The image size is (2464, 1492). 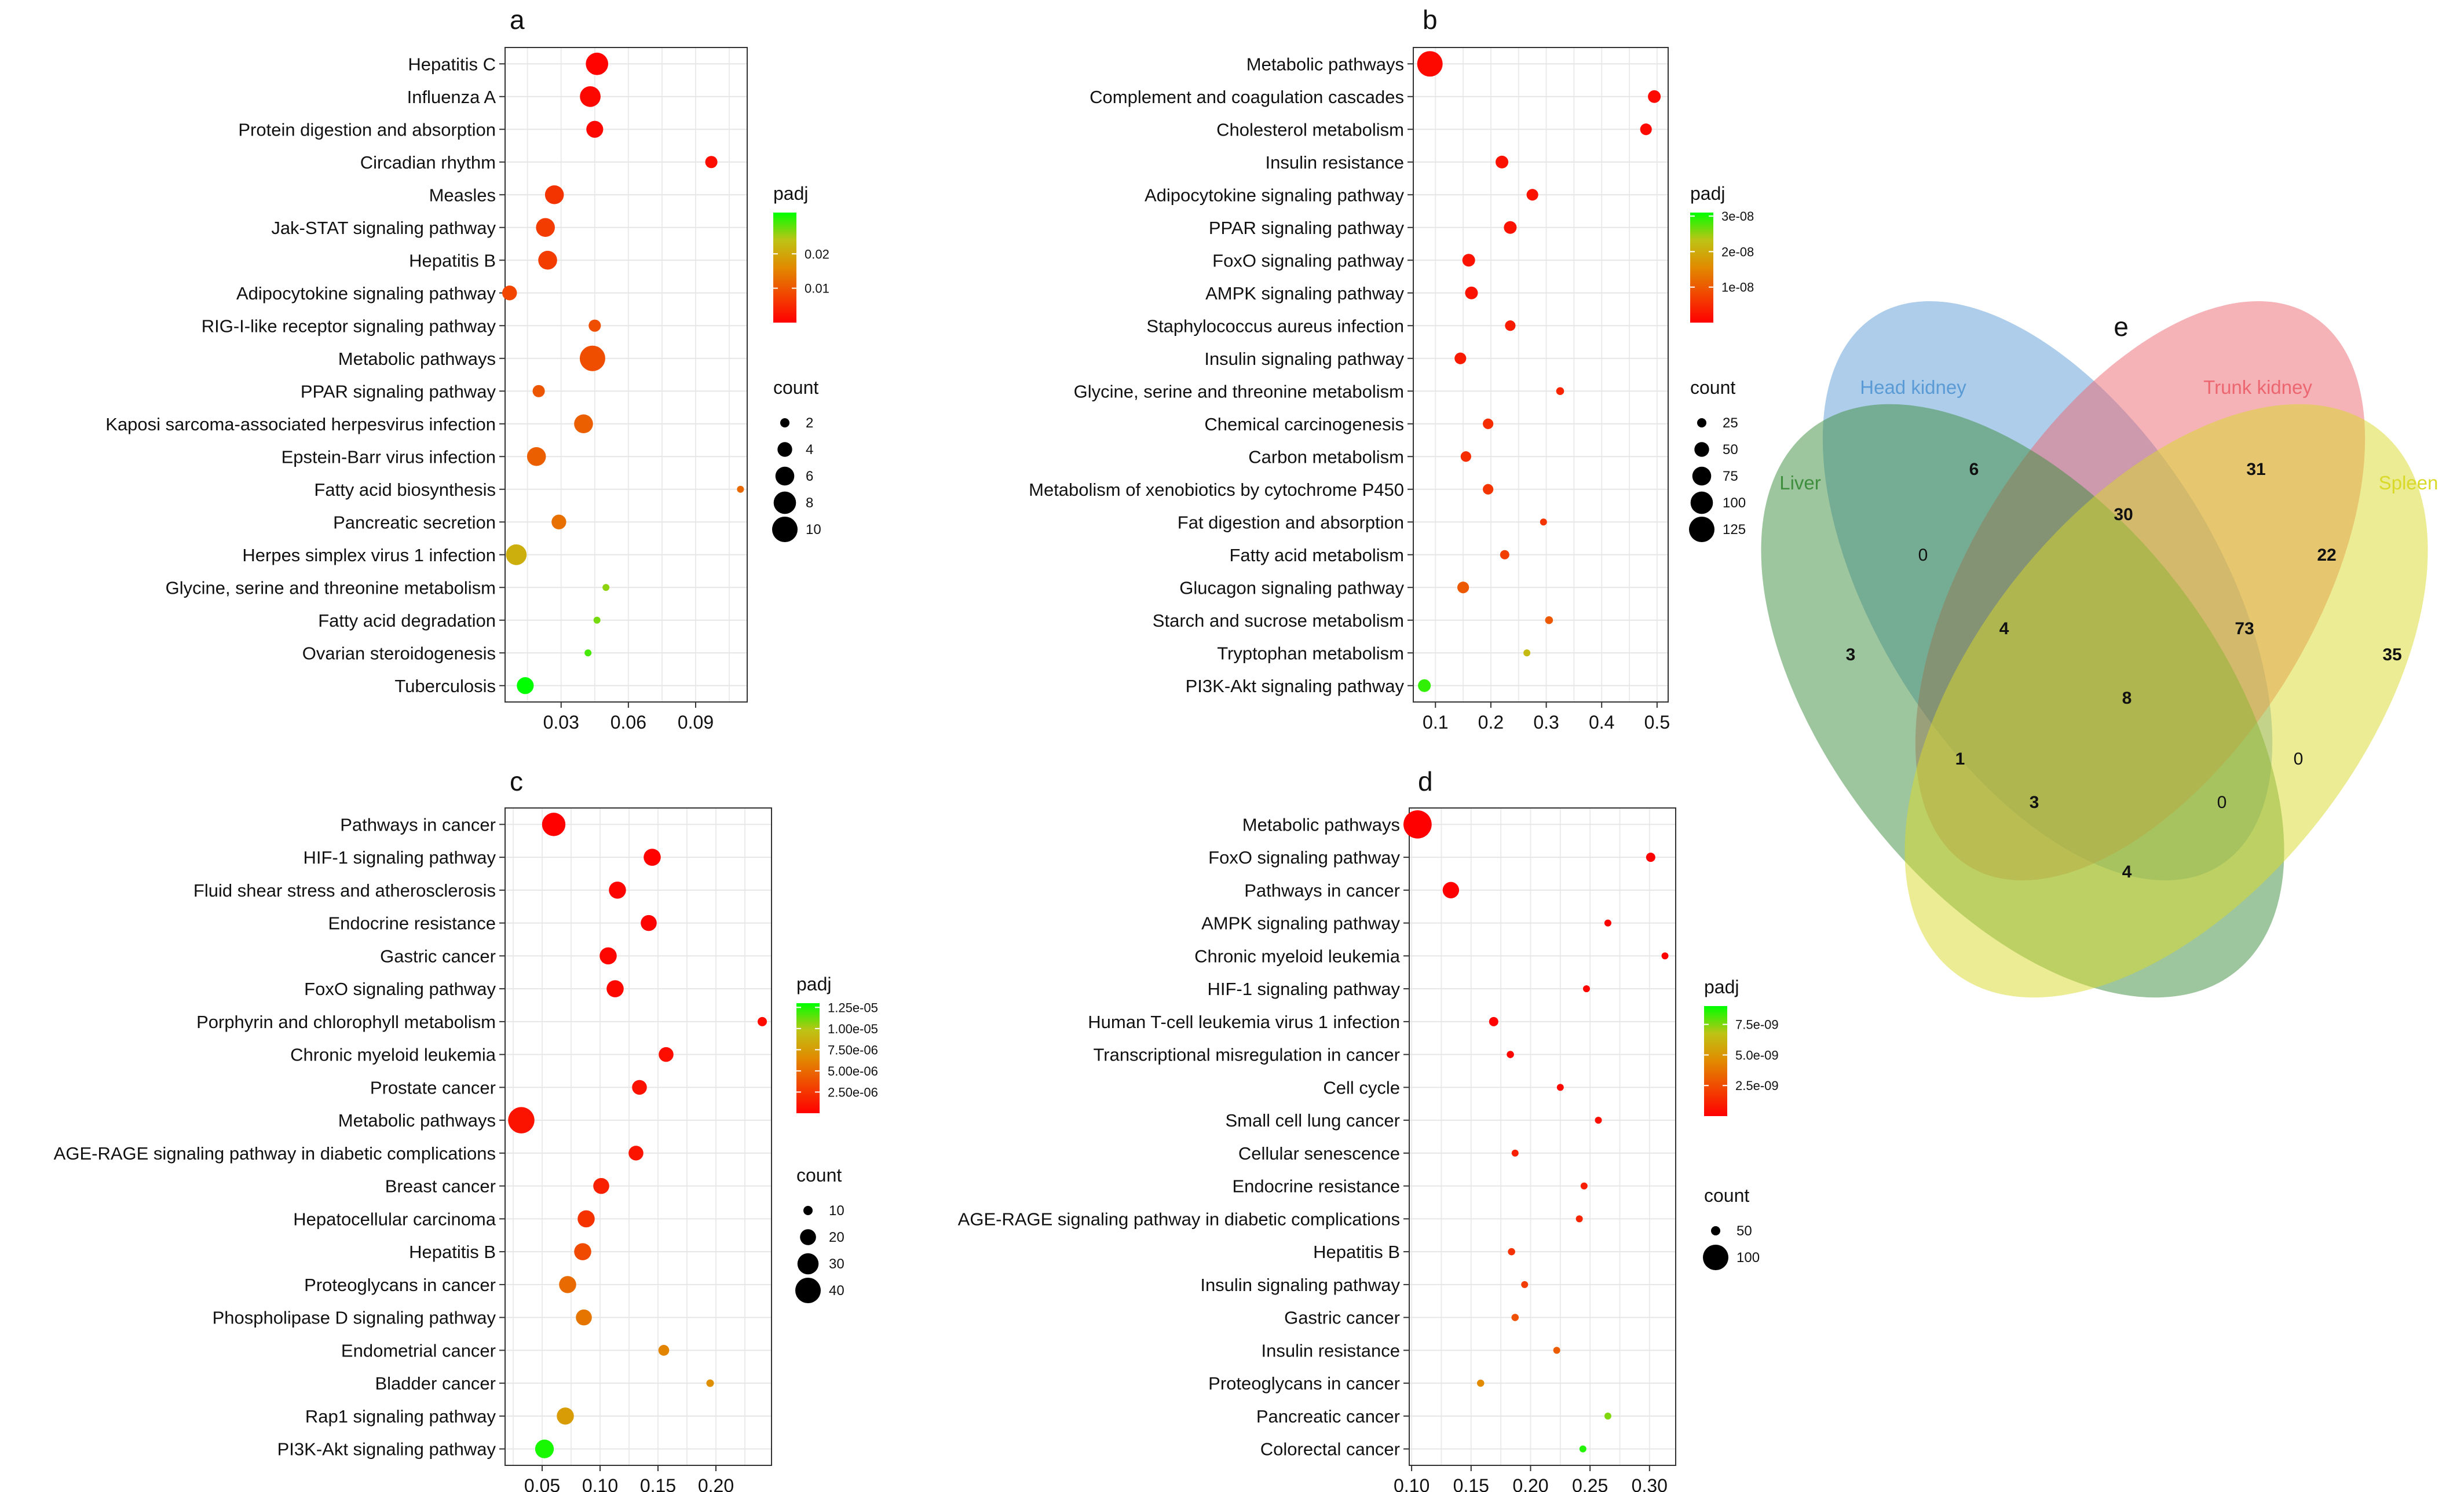 What do you see at coordinates (817, 288) in the screenshot?
I see `colorbar-tick-label: 0.01` at bounding box center [817, 288].